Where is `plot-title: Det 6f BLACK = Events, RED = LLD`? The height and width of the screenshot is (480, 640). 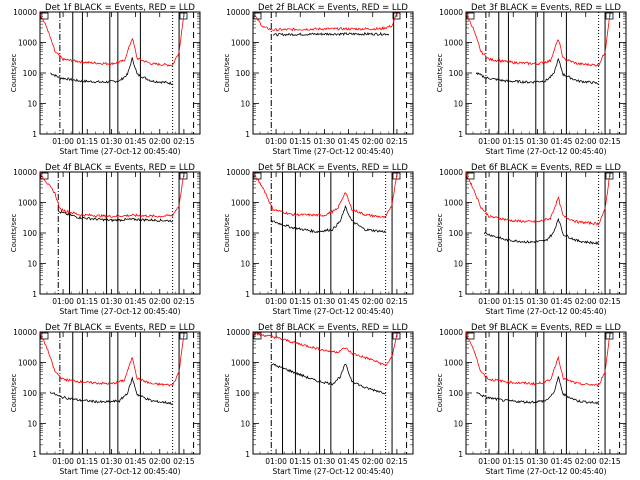
plot-title: Det 6f BLACK = Events, RED = LLD is located at coordinates (546, 168).